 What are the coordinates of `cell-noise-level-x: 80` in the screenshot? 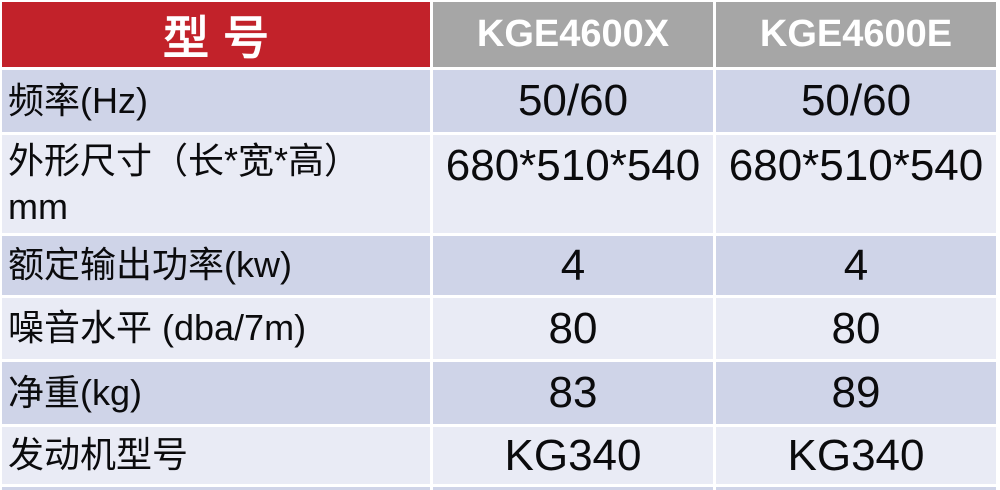 It's located at (573, 328).